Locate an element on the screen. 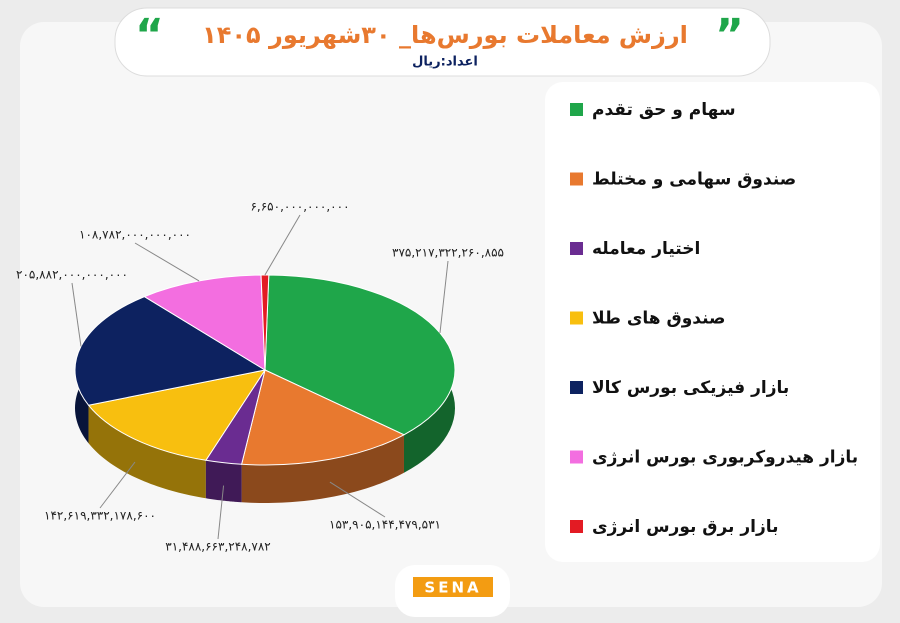 This screenshot has height=623, width=900. chart-title: ارزش معاملات بورس‌ها_ ۳۰شهریور ۱۴۰۵ is located at coordinates (445, 35).